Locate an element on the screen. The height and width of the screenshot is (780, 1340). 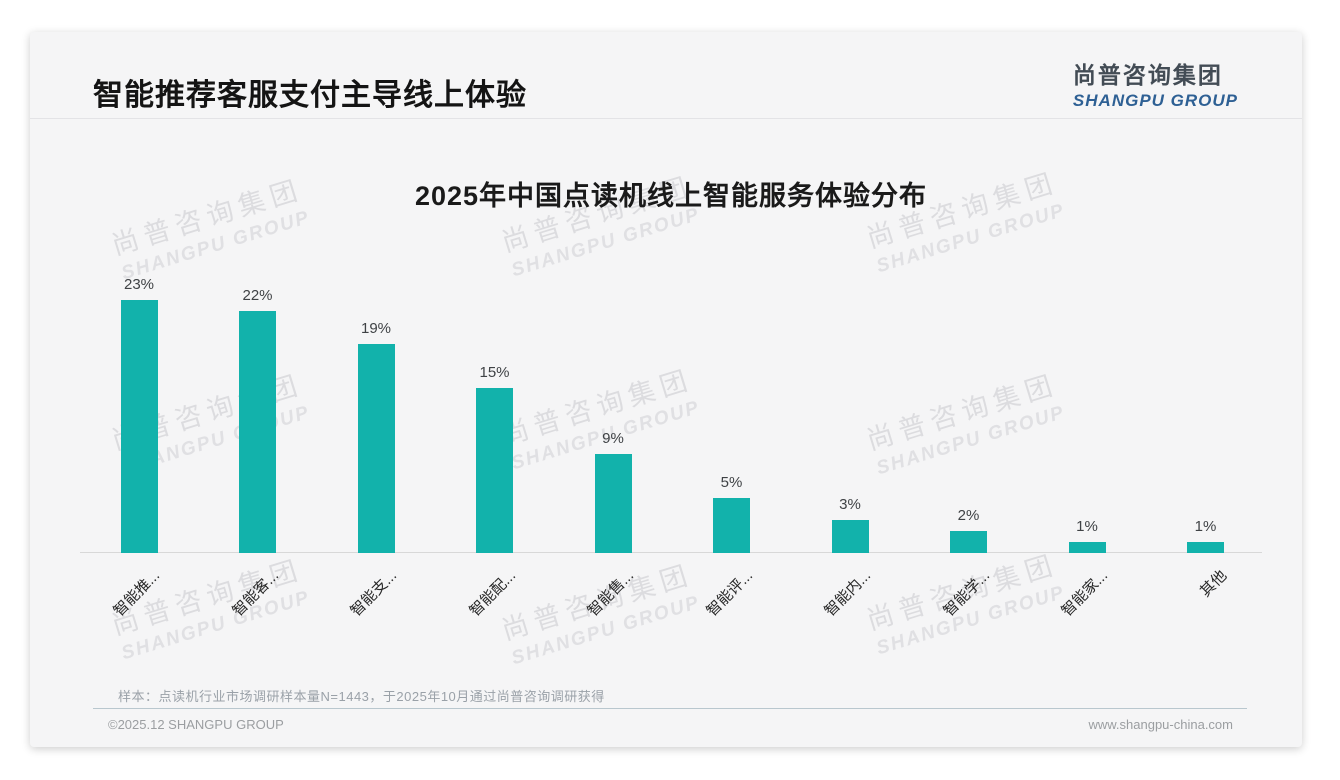
copyright-text: ©2025.12 SHANGPU GROUP is located at coordinates (196, 724).